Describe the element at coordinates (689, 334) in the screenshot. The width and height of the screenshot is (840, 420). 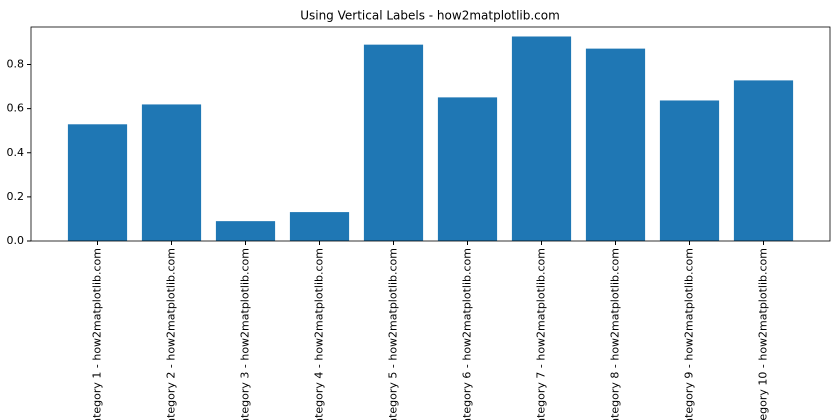
I see `x-tick-label: Category 9 - how2matplotlib.com` at that location.